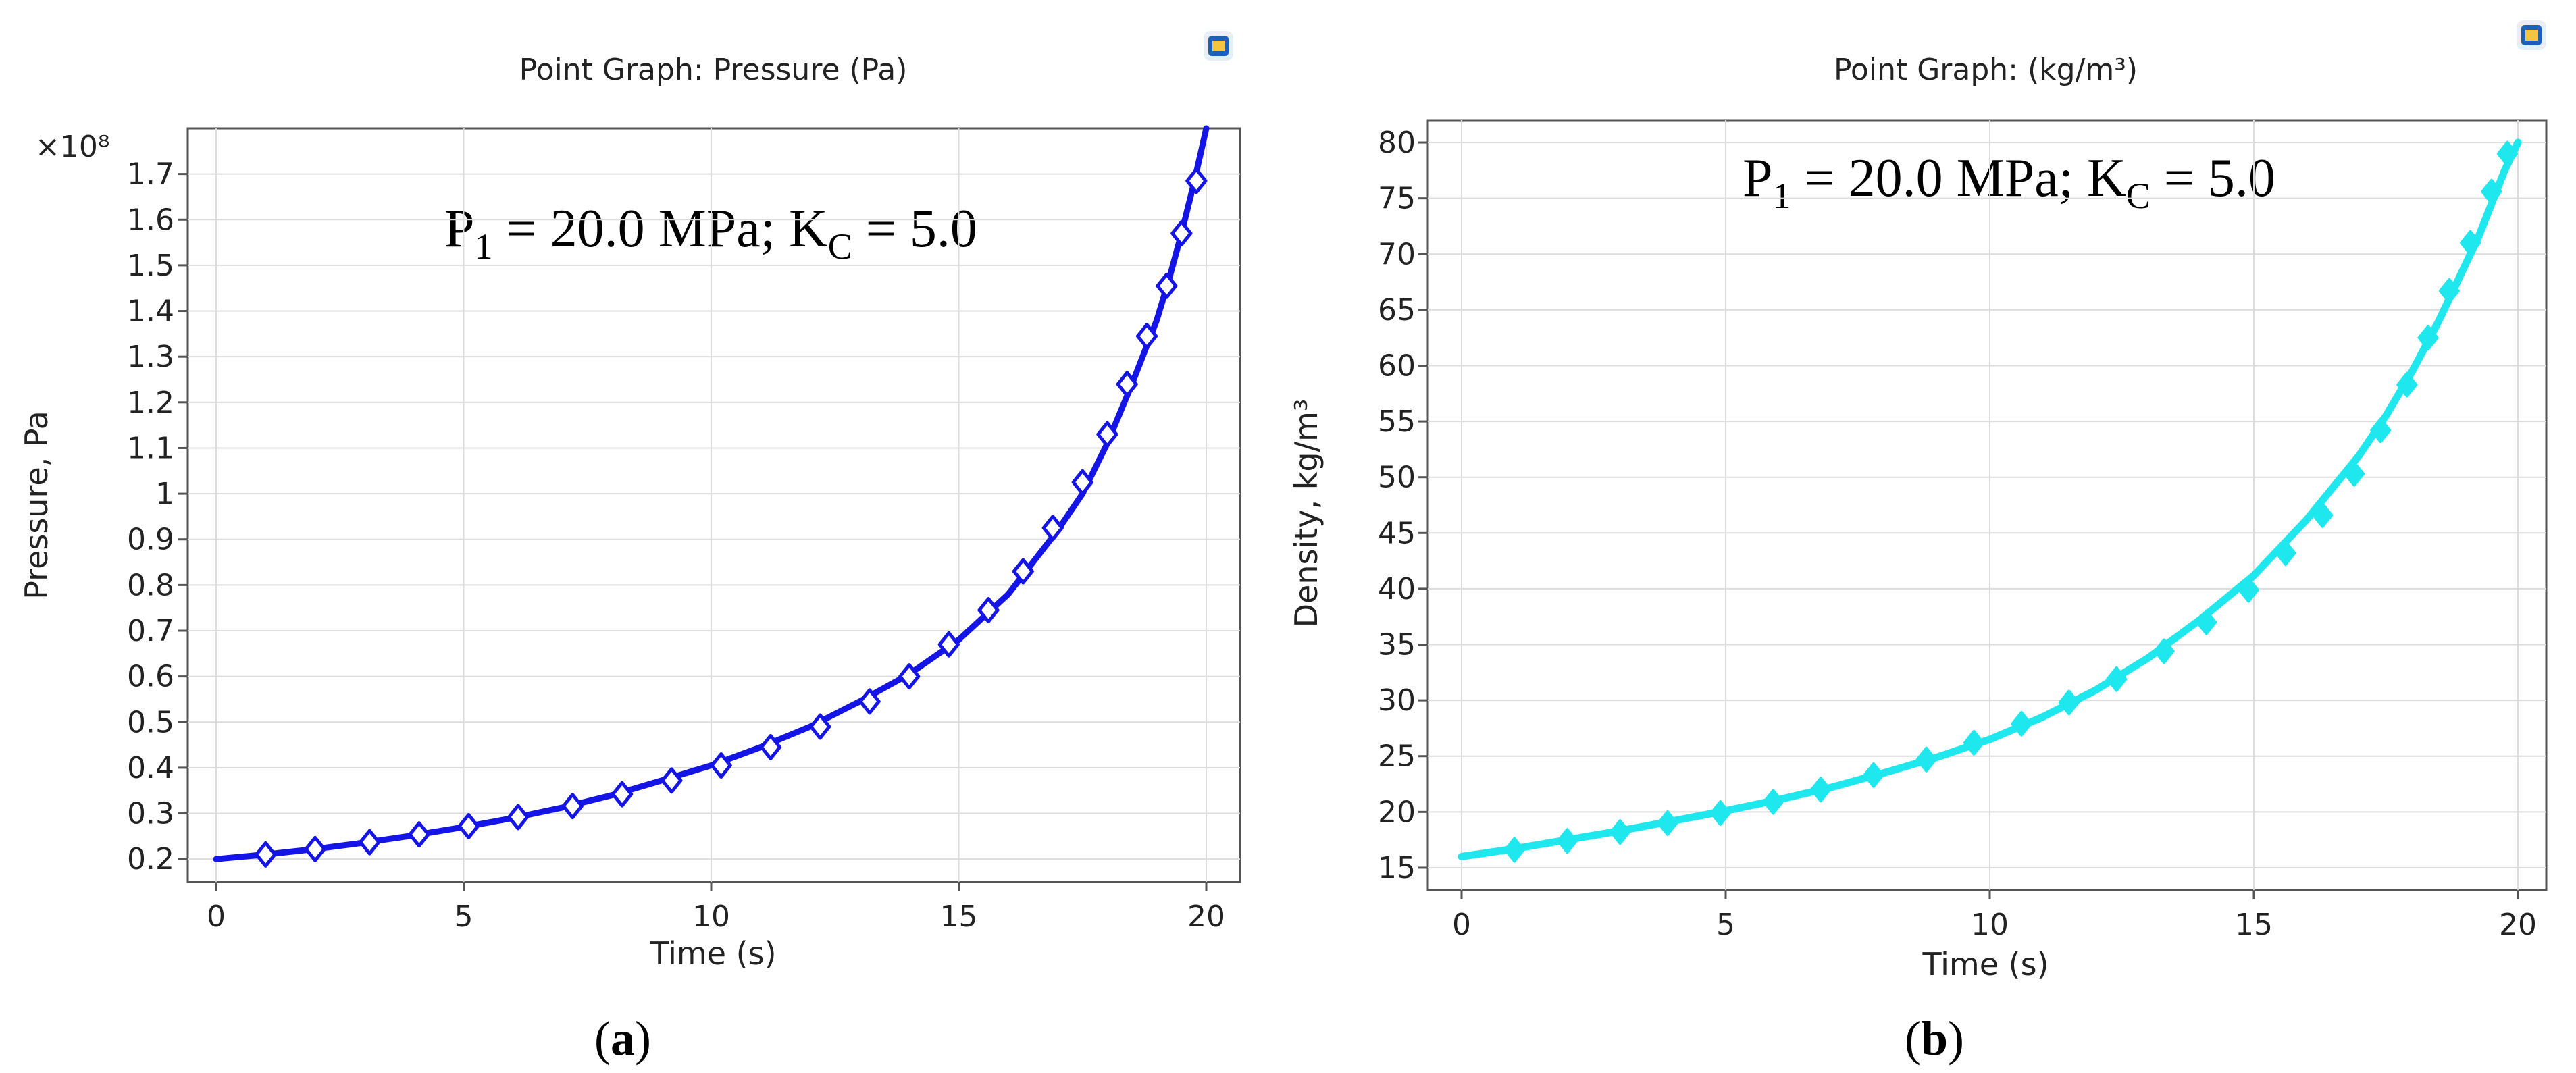  Describe the element at coordinates (1397, 199) in the screenshot. I see `y-tick-label: 75` at that location.